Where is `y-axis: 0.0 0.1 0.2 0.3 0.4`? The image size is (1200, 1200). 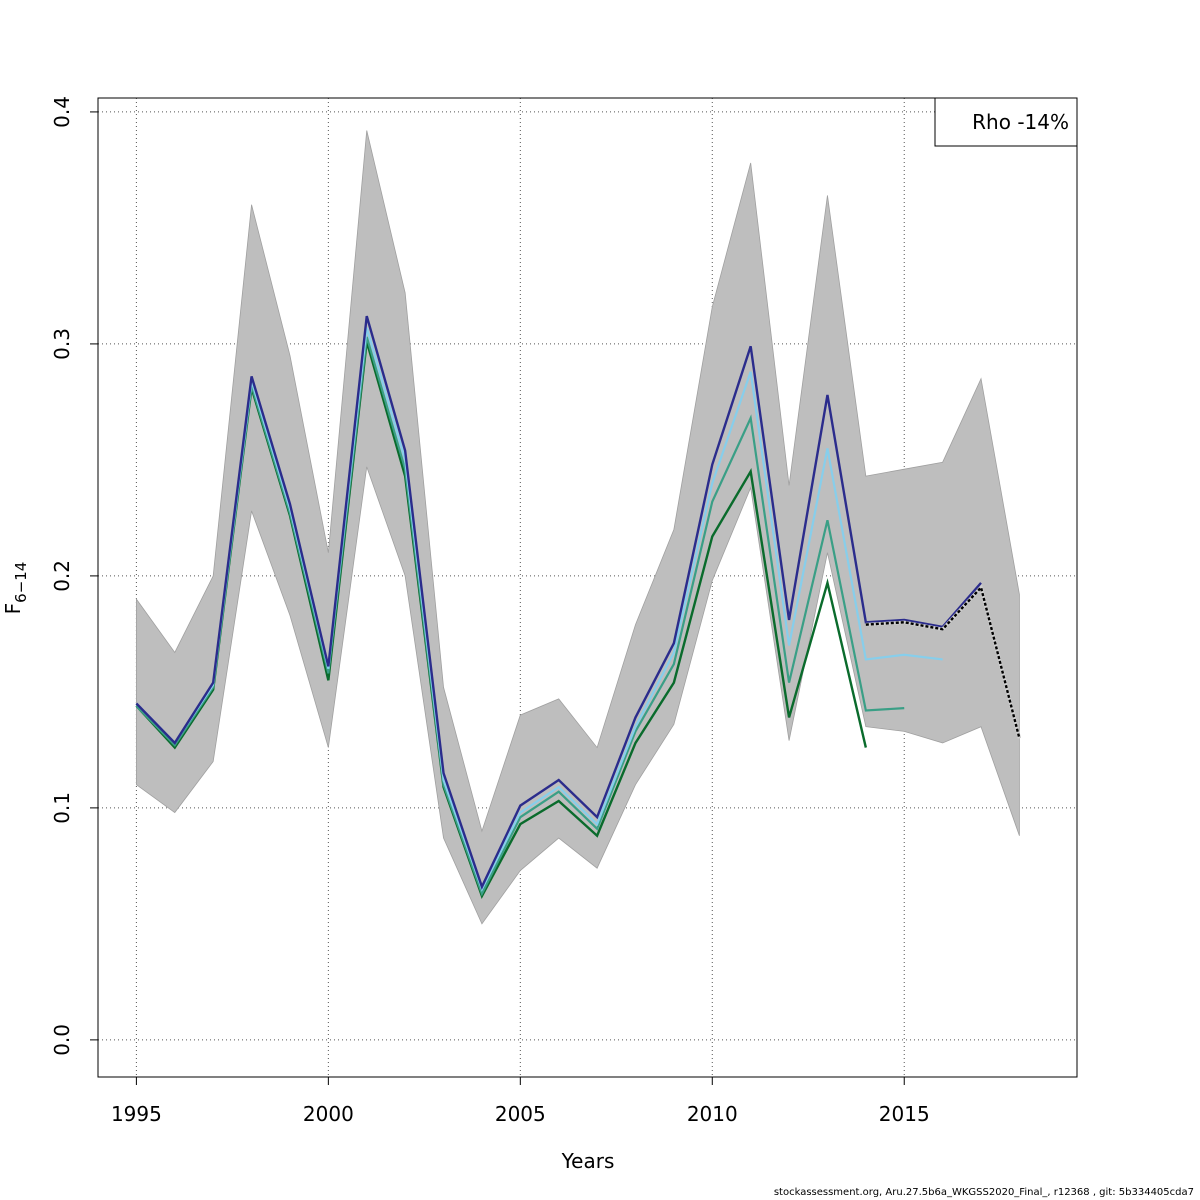
y-axis: 0.0 0.1 0.2 0.3 0.4 is located at coordinates (74, 576).